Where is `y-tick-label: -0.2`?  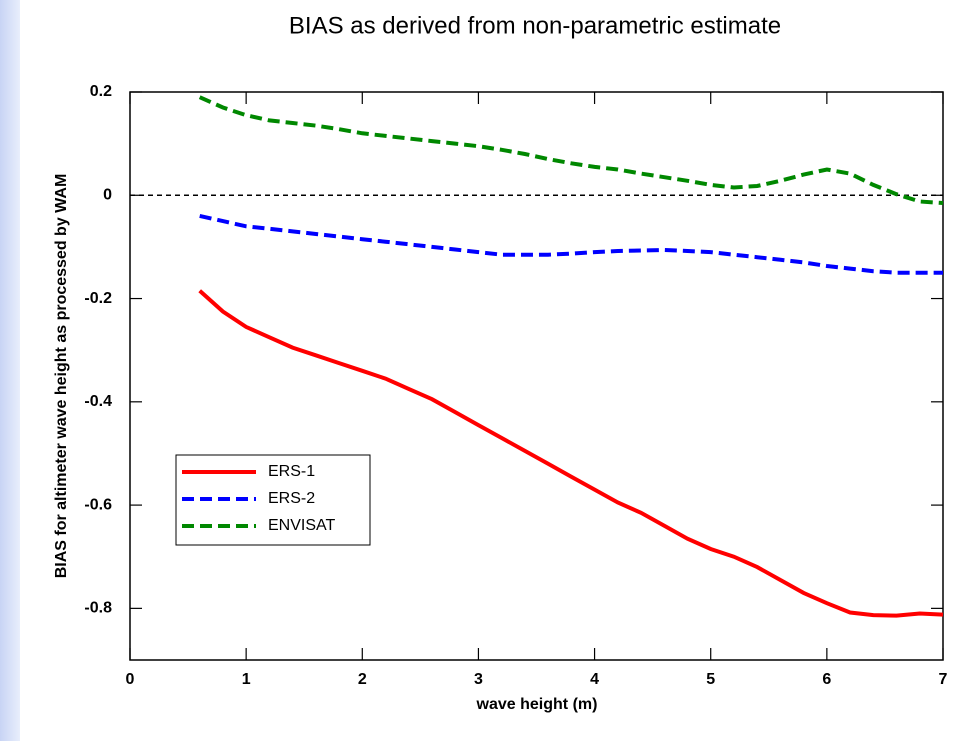
y-tick-label: -0.2 is located at coordinates (98, 298).